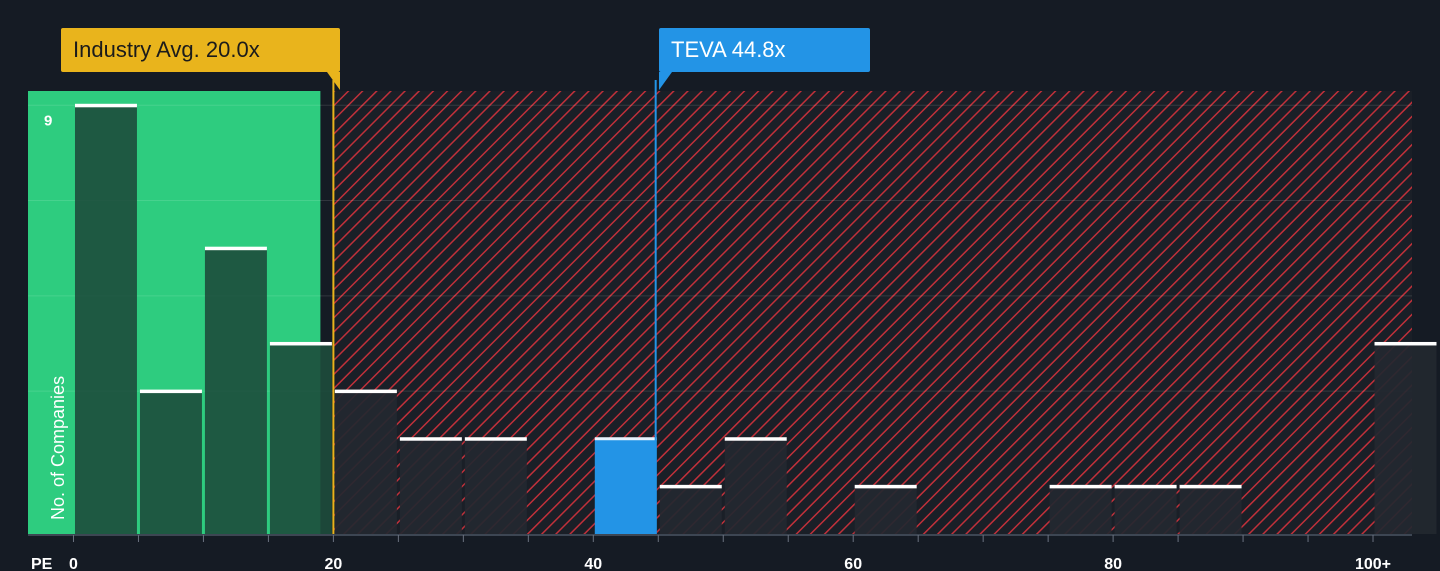 The image size is (1440, 571). What do you see at coordinates (333, 81) in the screenshot?
I see `industry-average-callout-pointer` at bounding box center [333, 81].